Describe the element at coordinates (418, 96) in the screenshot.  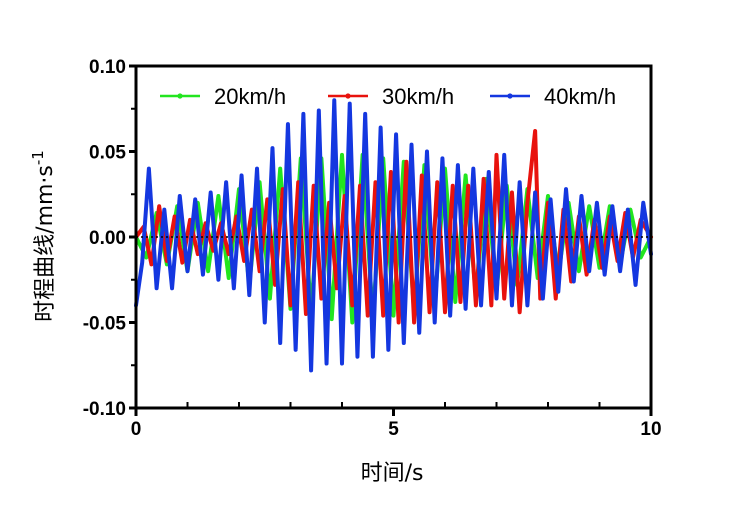
I see `legend-label-1: 30km/h` at that location.